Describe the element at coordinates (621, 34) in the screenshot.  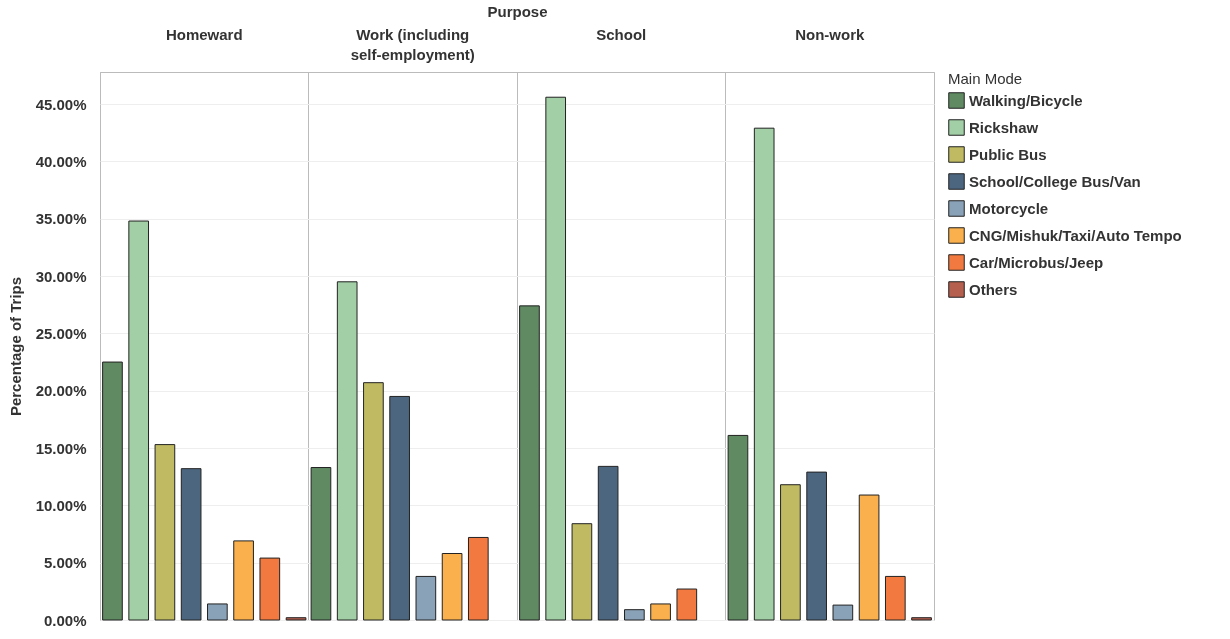
I see `x-tick-label: School` at that location.